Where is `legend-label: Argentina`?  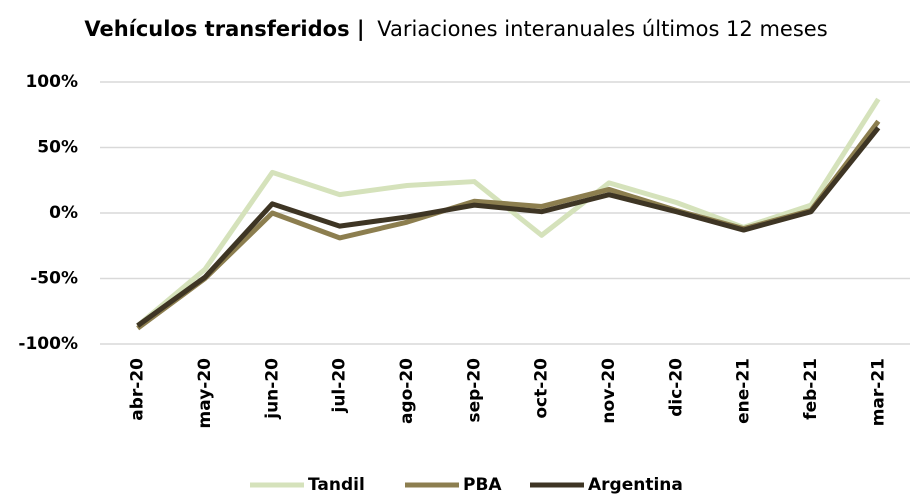 legend-label: Argentina is located at coordinates (635, 485).